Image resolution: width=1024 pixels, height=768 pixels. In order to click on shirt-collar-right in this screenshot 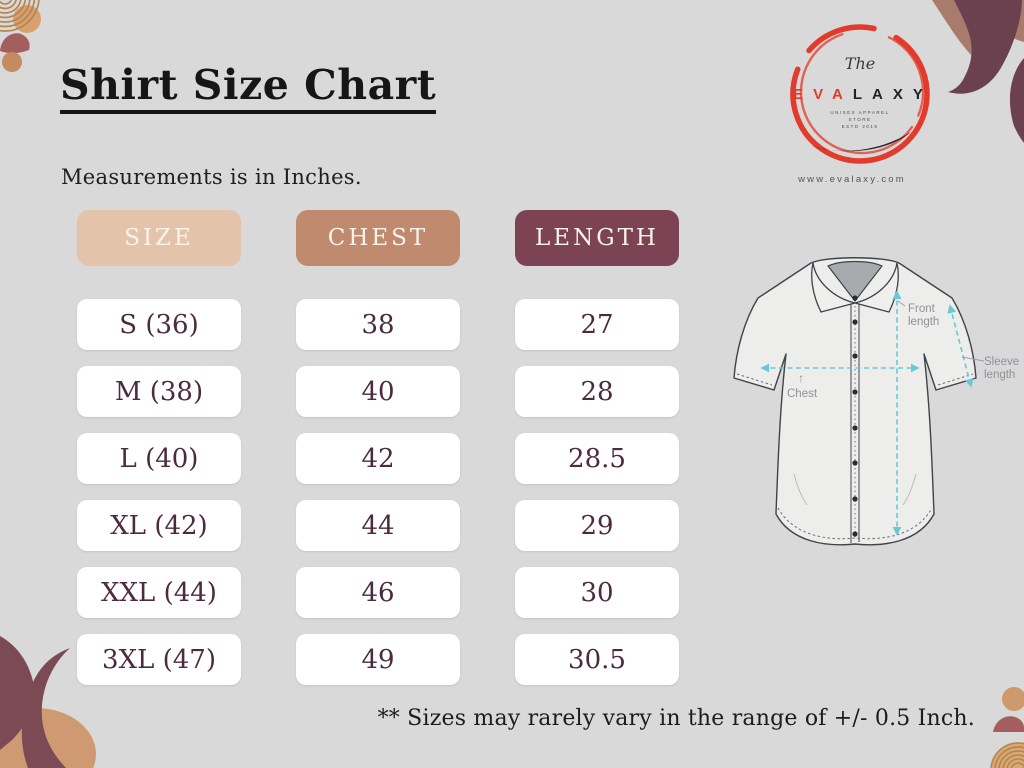, I will do `click(876, 287)`.